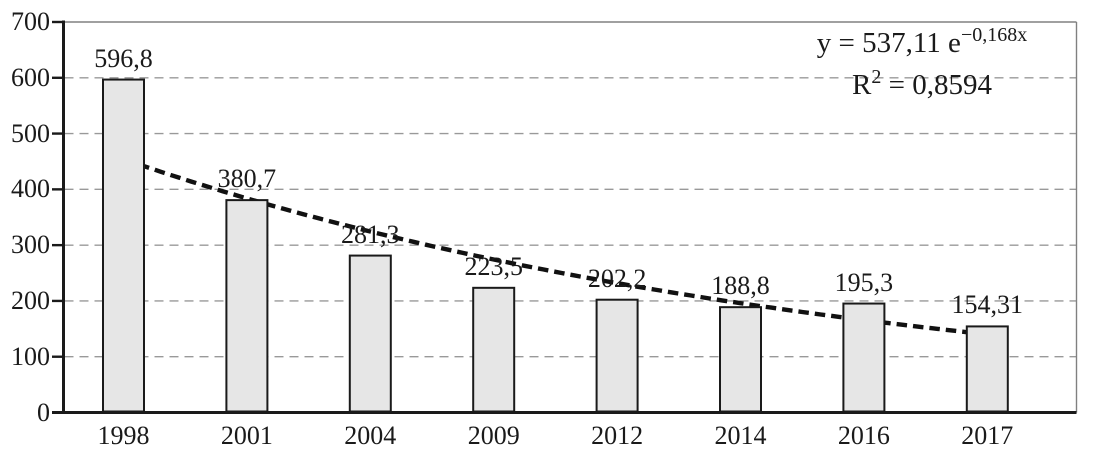  Describe the element at coordinates (30, 133) in the screenshot. I see `y-axis-tick-label: 500` at that location.